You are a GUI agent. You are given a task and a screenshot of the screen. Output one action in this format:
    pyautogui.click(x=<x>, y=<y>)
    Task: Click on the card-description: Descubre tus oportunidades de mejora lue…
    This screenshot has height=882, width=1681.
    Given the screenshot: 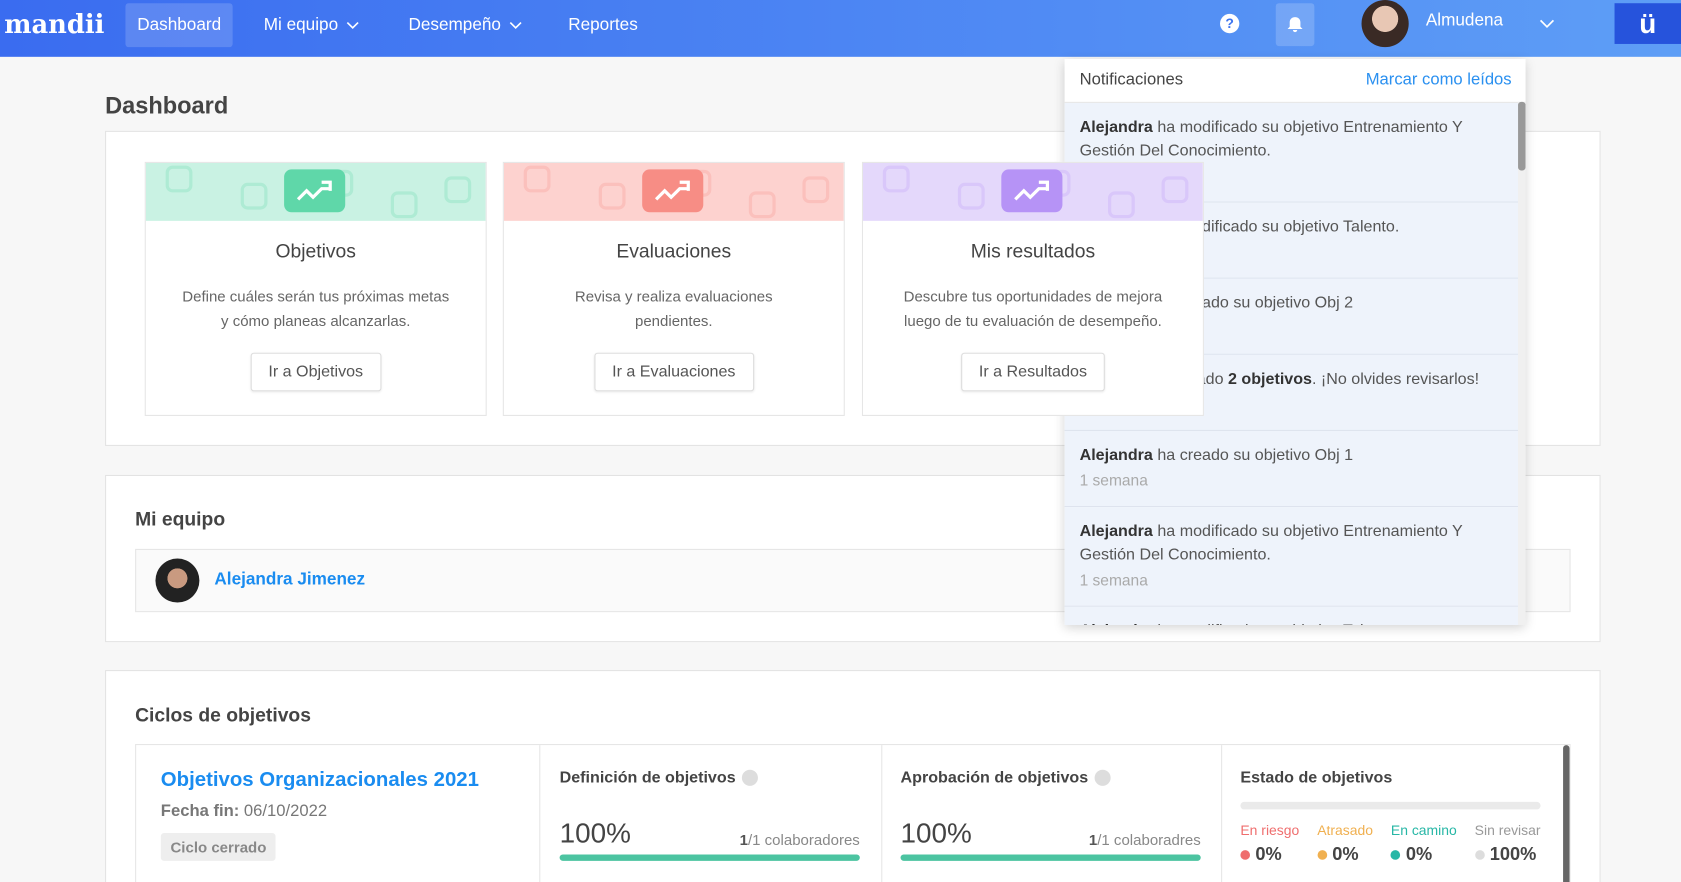 What is the action you would take?
    pyautogui.click(x=1033, y=308)
    